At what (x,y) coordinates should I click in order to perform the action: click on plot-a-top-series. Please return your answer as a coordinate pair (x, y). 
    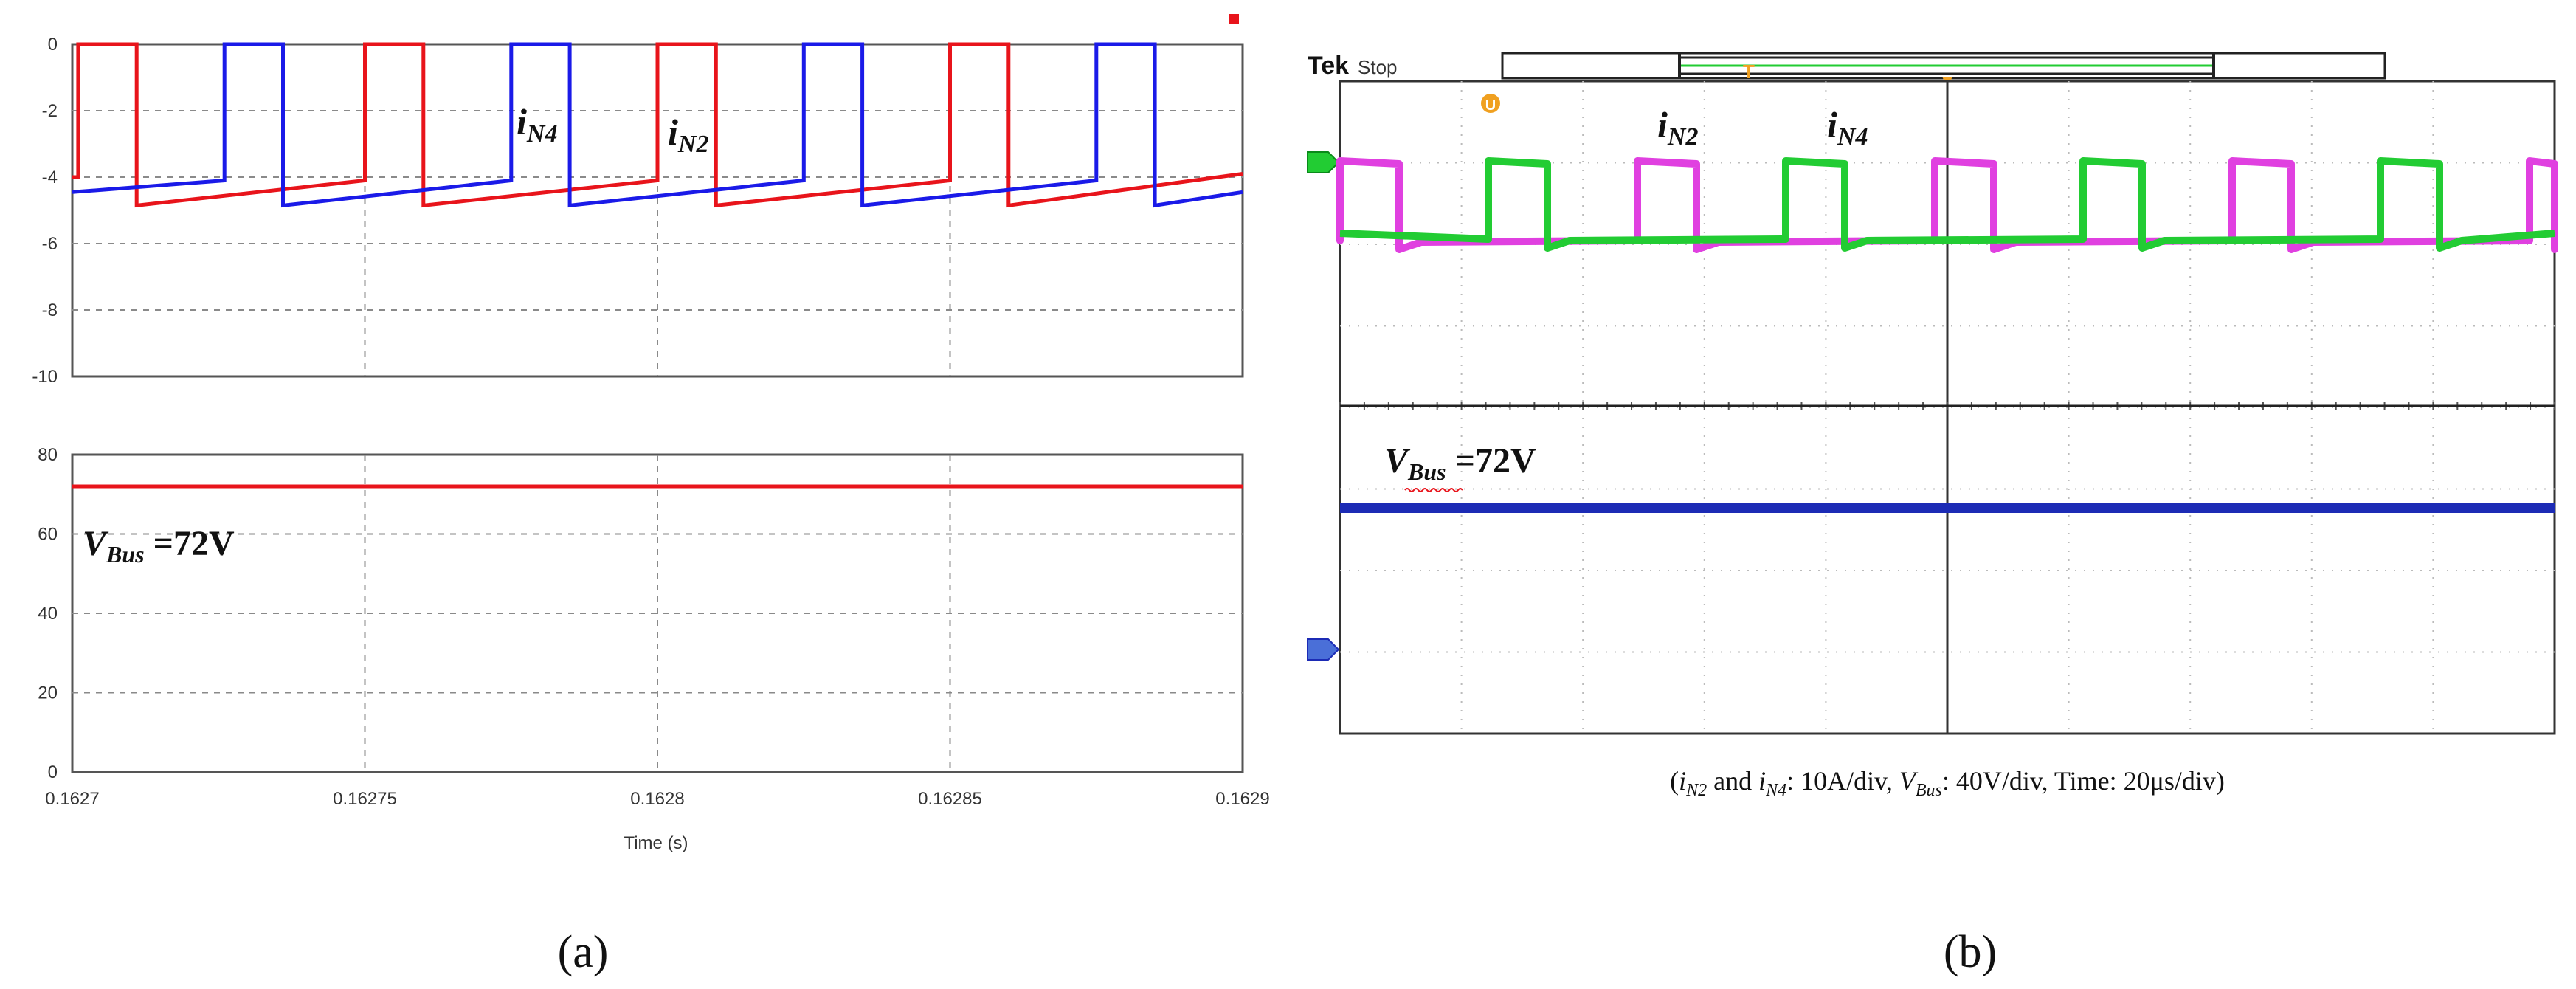
    Looking at the image, I should click on (657, 125).